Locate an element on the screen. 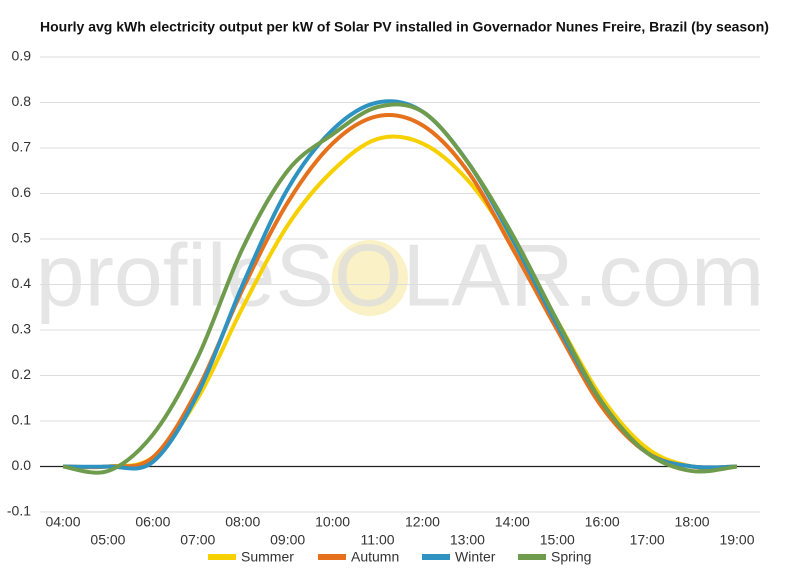  x-tick-label: 08:00 is located at coordinates (242, 522).